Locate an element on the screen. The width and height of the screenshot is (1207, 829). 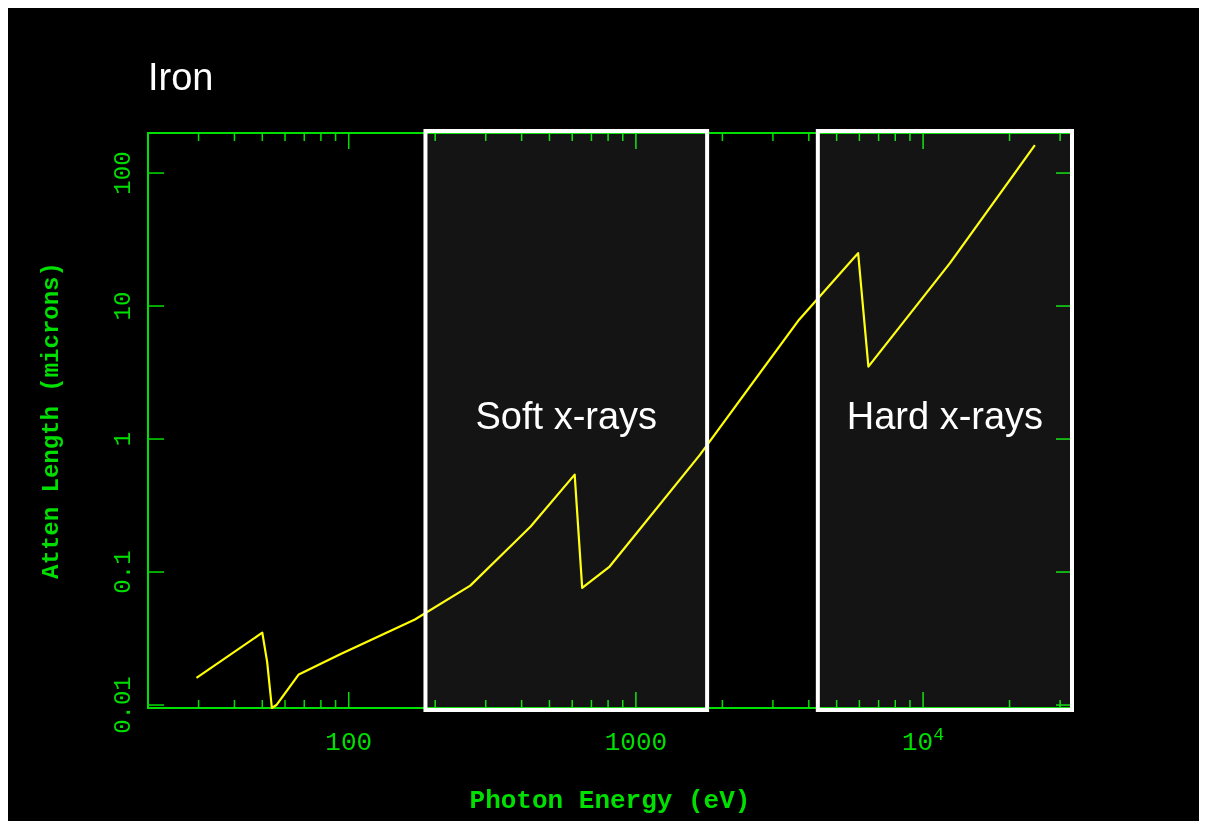
y-axis-title: Atten Length (microns) is located at coordinates (51, 420).